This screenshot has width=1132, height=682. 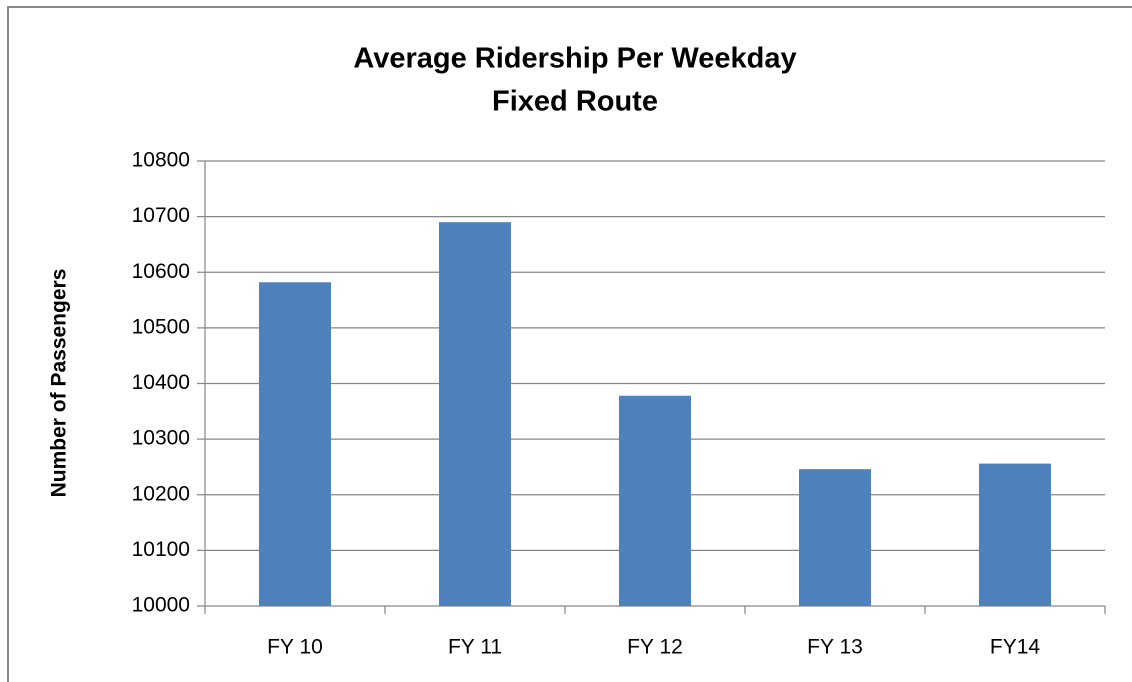 What do you see at coordinates (161, 382) in the screenshot?
I see `y-tick-label: 10400` at bounding box center [161, 382].